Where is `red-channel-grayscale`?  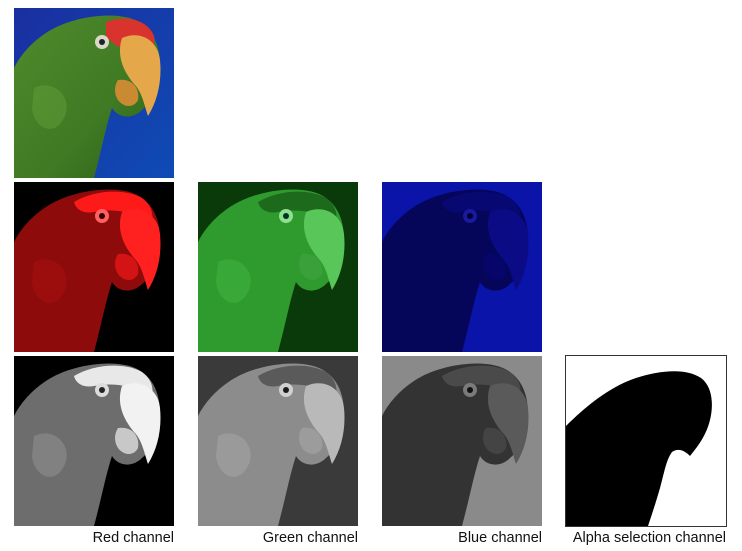 red-channel-grayscale is located at coordinates (94, 441).